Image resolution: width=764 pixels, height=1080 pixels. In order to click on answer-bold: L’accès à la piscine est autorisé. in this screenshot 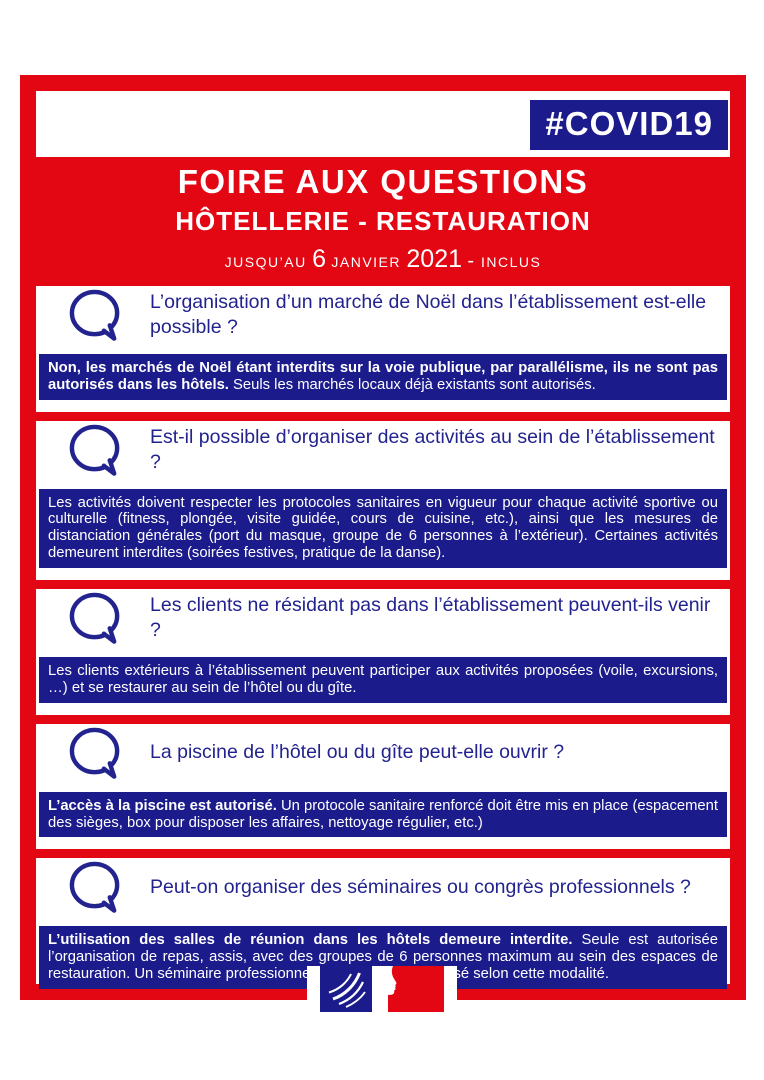, I will do `click(162, 805)`.